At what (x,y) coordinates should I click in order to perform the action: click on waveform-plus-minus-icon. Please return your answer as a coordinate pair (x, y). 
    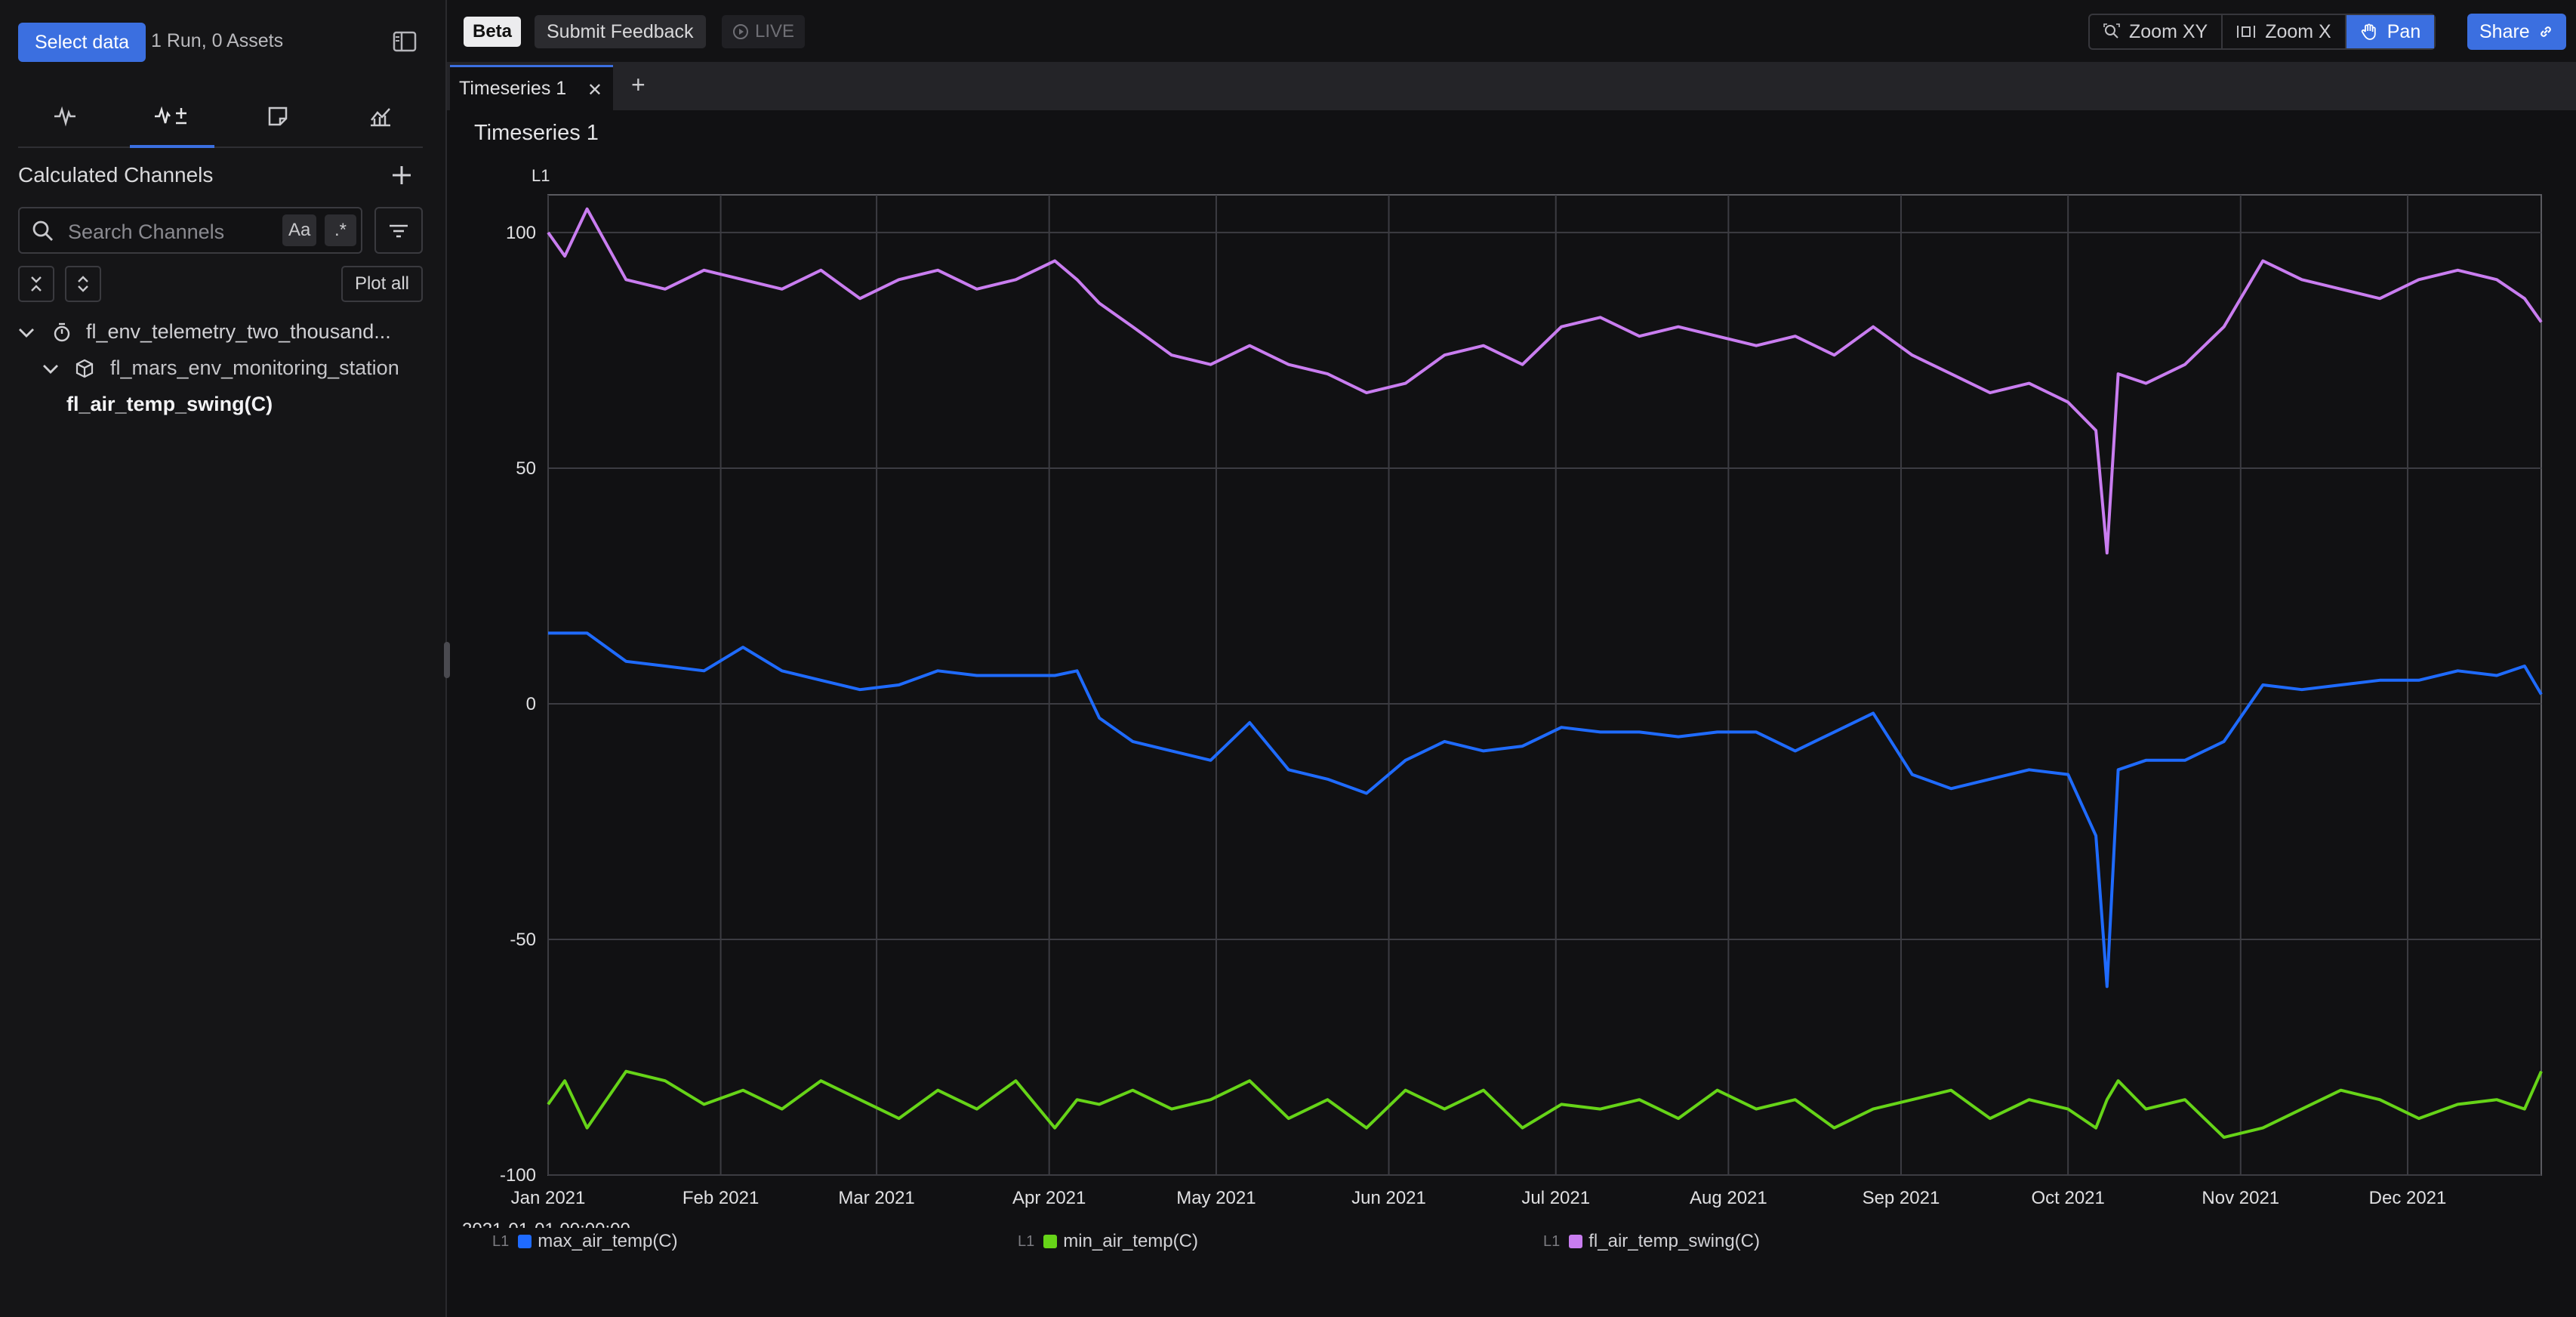
    Looking at the image, I should click on (170, 115).